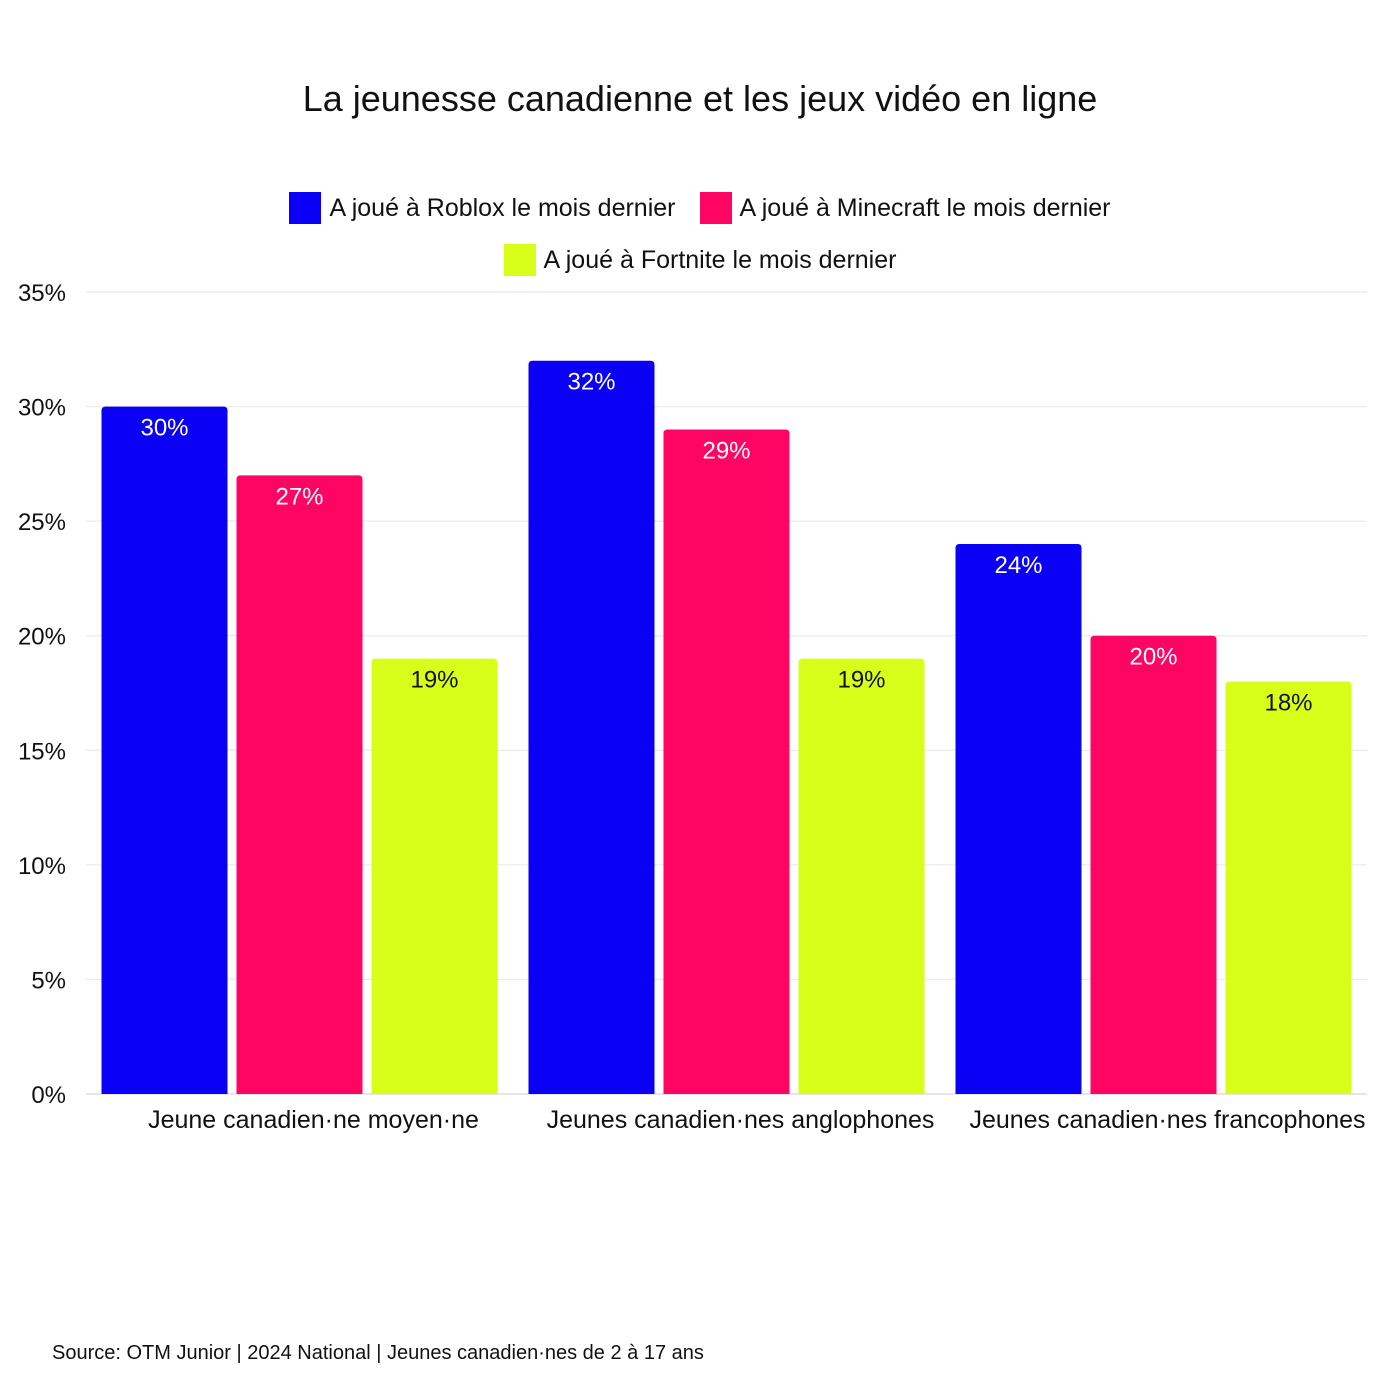 The width and height of the screenshot is (1400, 1400). What do you see at coordinates (42, 522) in the screenshot?
I see `y-tick-label: 25%` at bounding box center [42, 522].